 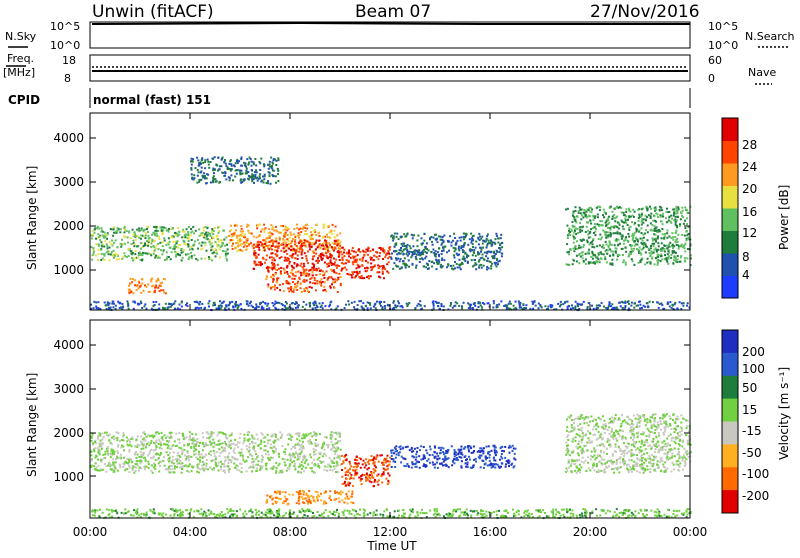 I want to click on power-ytick-label: 2000, so click(x=68, y=226).